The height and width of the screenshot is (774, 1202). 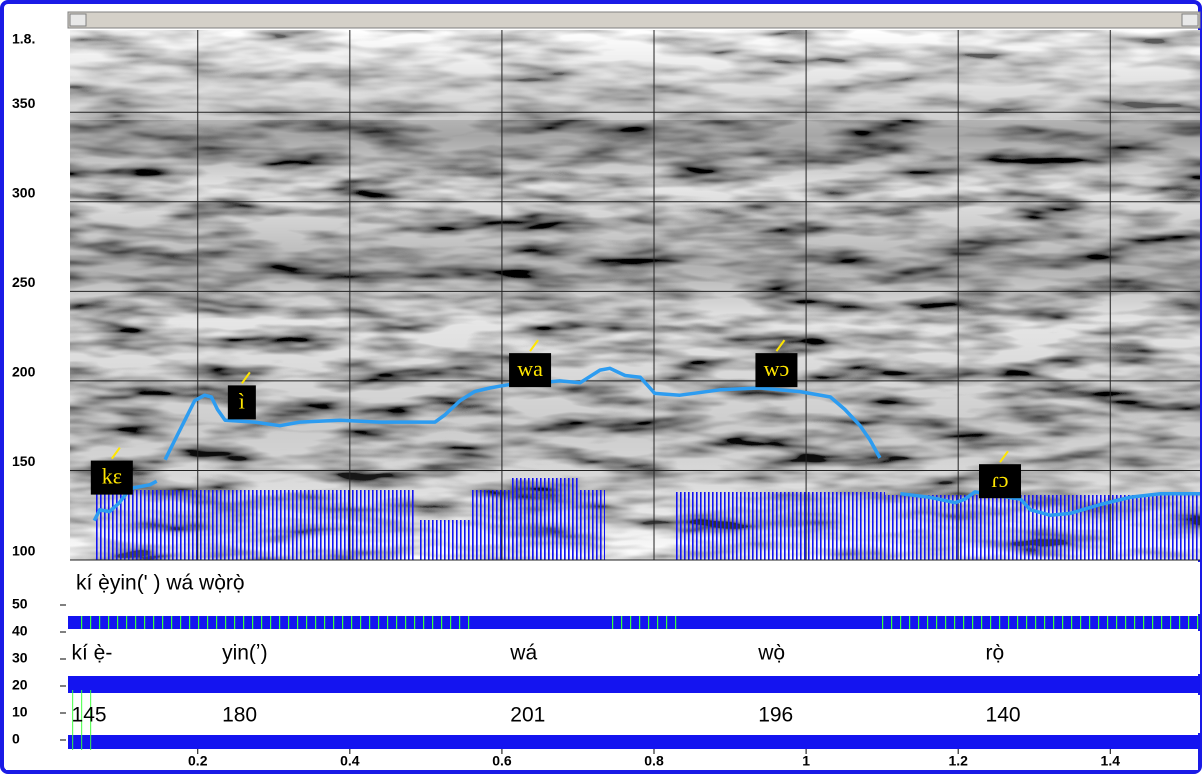 I want to click on syllable-pitch: 196, so click(x=775, y=715).